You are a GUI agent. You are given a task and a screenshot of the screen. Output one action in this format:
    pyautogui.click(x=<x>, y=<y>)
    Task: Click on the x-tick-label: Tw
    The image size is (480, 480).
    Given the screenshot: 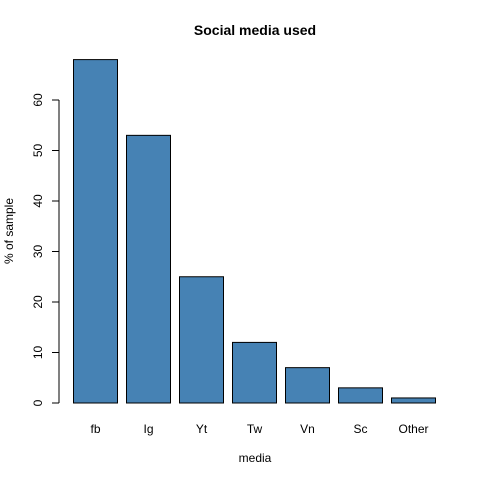 What is the action you would take?
    pyautogui.click(x=255, y=429)
    